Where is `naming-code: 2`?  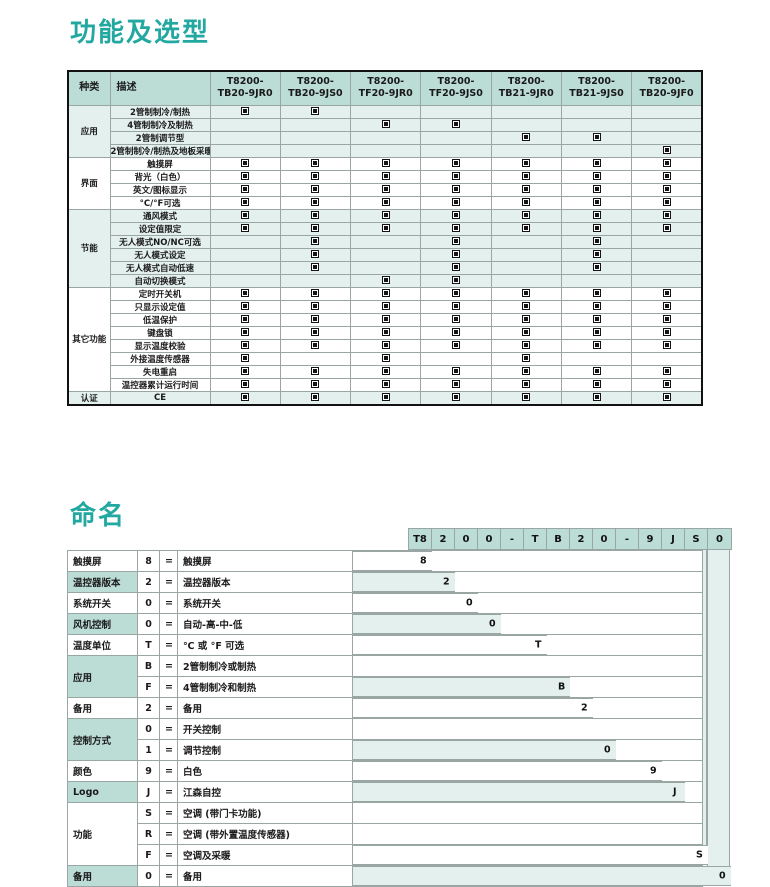
naming-code: 2 is located at coordinates (148, 708).